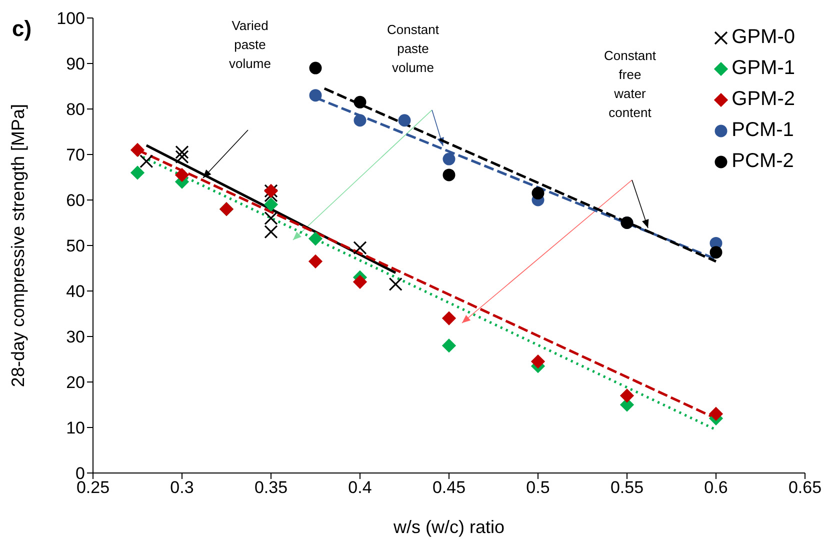  Describe the element at coordinates (627, 488) in the screenshot. I see `x-tick-label: 0.55` at that location.